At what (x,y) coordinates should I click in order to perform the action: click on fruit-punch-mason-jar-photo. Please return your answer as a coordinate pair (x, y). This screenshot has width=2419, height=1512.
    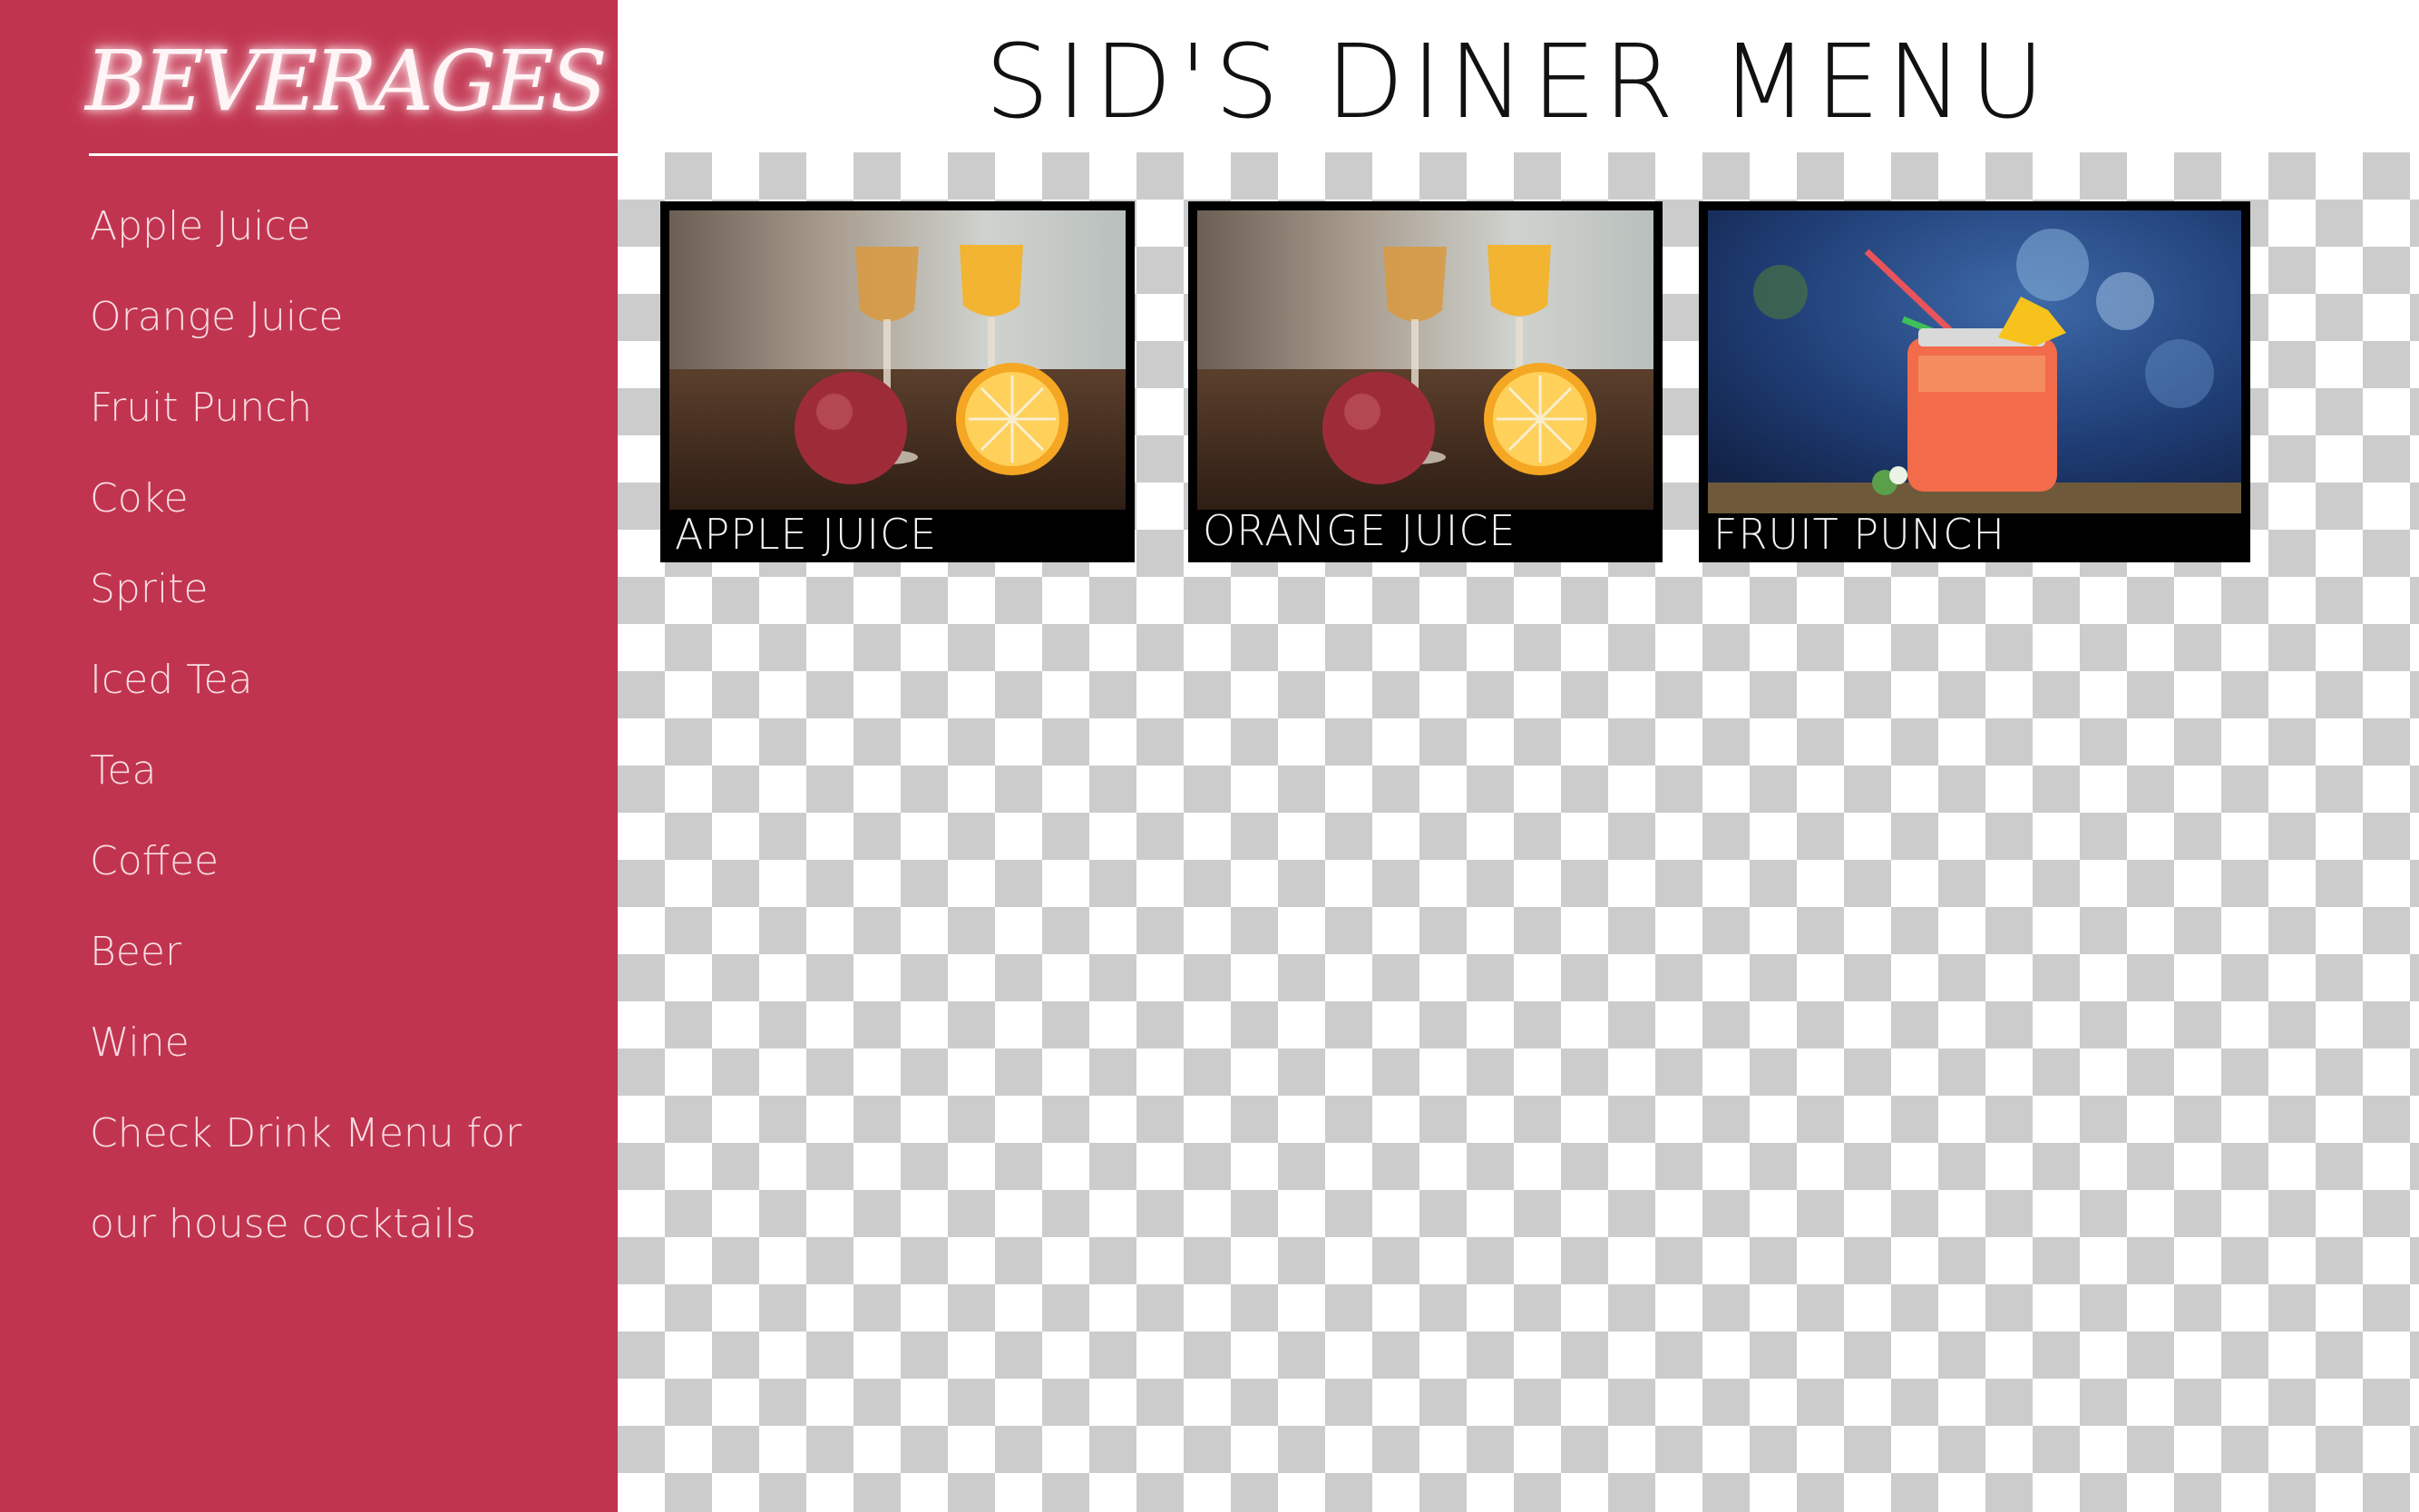
    Looking at the image, I should click on (1974, 361).